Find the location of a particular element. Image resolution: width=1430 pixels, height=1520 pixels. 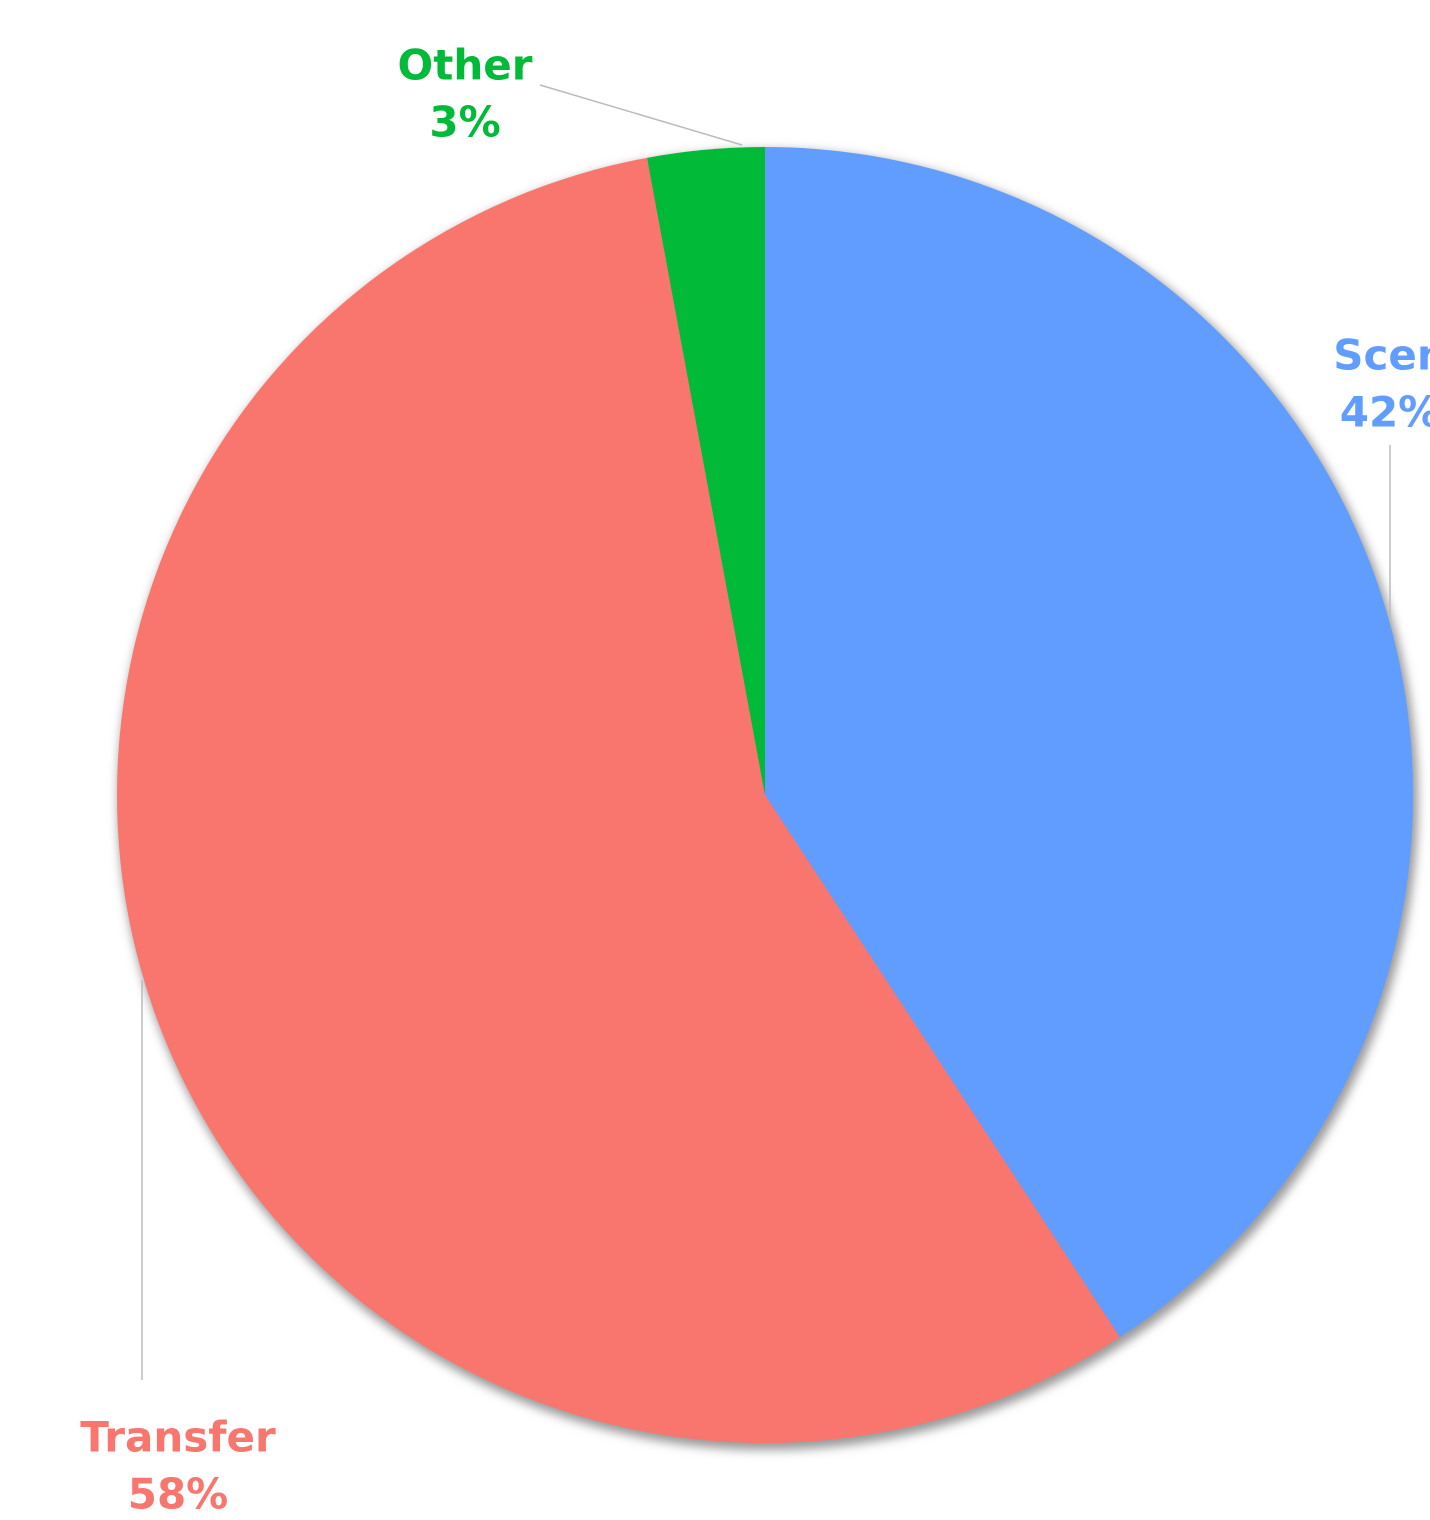

slice-label: Transfer is located at coordinates (178, 1437).